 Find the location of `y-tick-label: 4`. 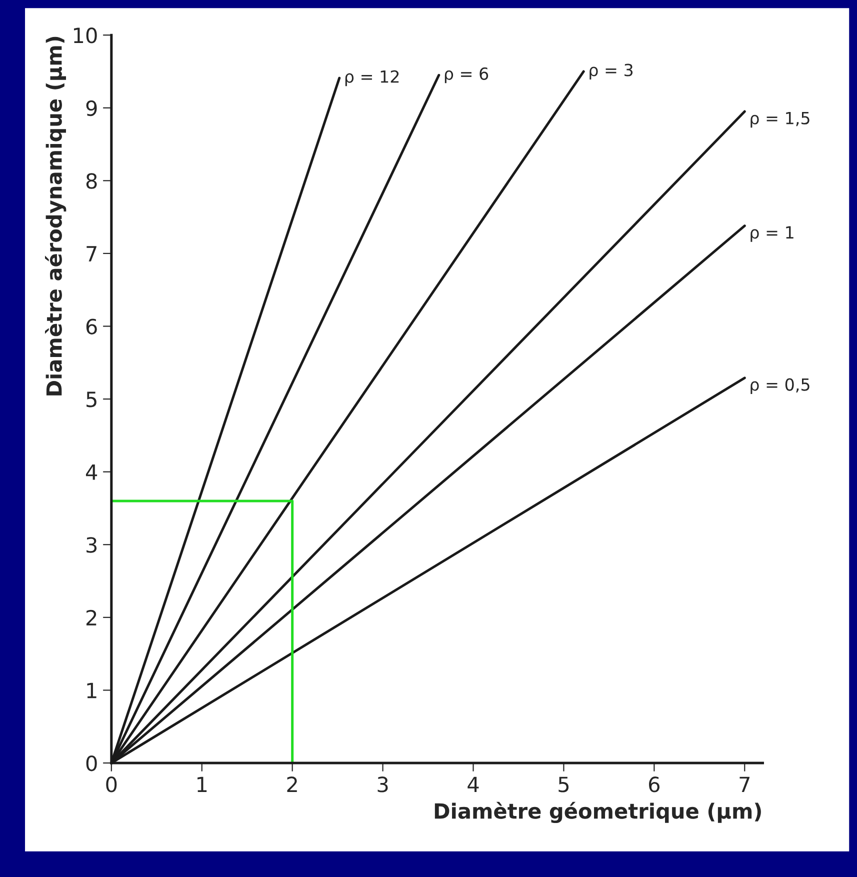

y-tick-label: 4 is located at coordinates (92, 472).